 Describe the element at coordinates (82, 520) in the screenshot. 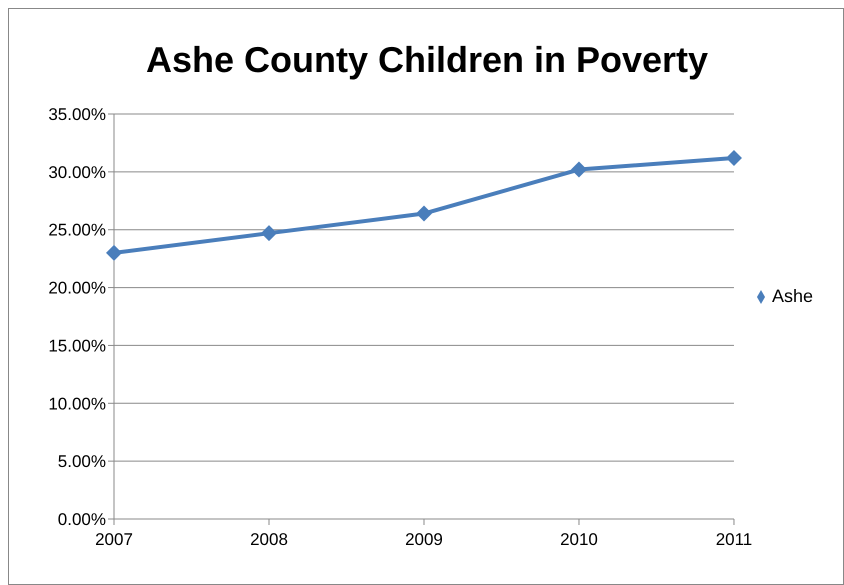

I see `y-tick-label: 0.00%` at that location.